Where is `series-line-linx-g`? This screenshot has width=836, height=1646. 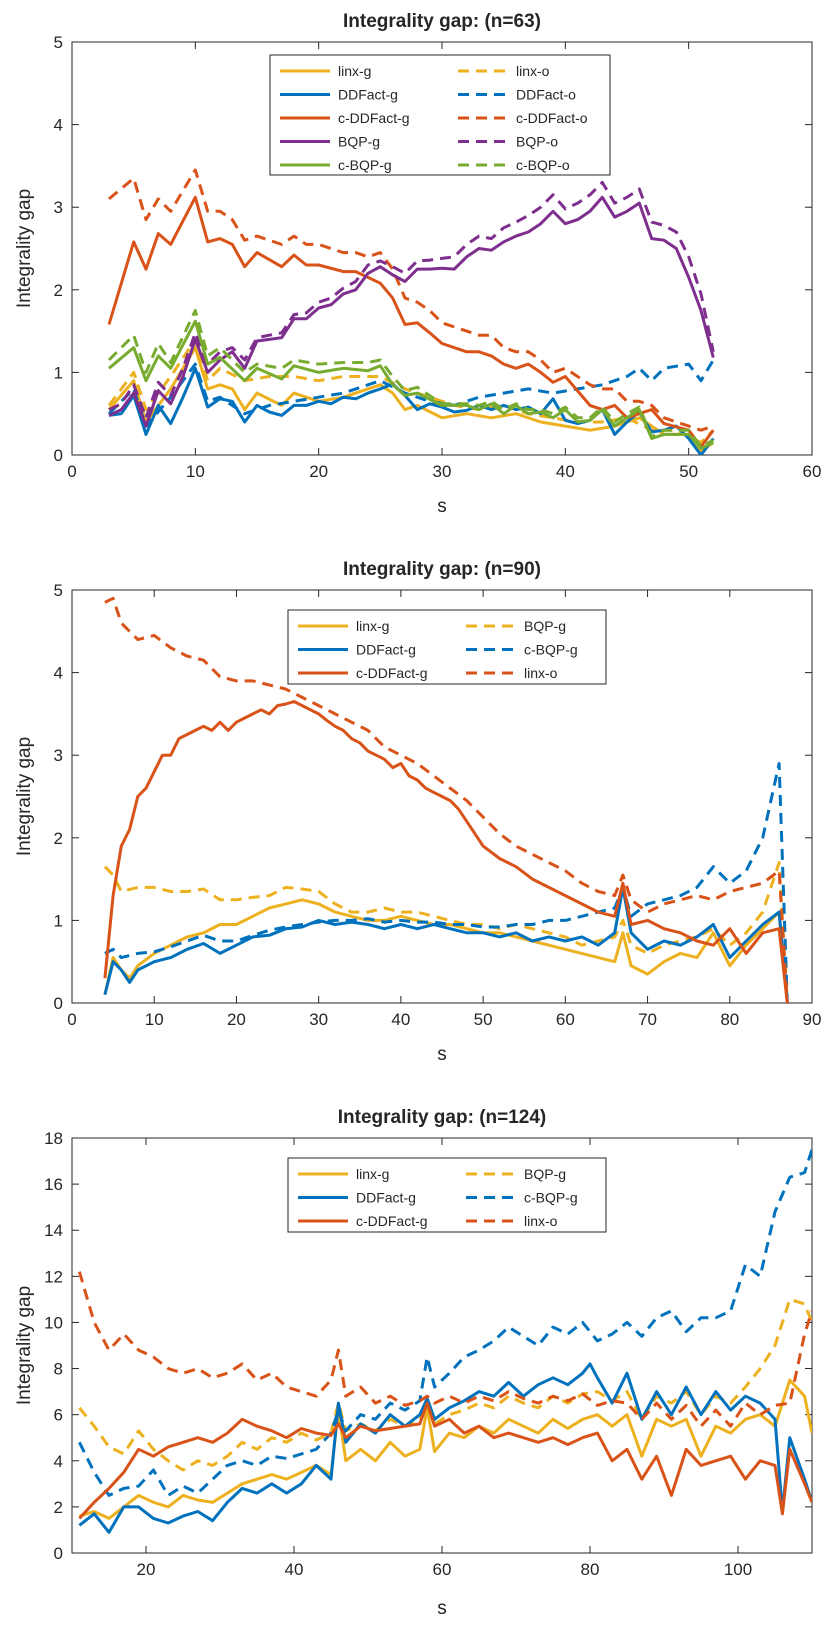
series-line-linx-g is located at coordinates (445, 1449).